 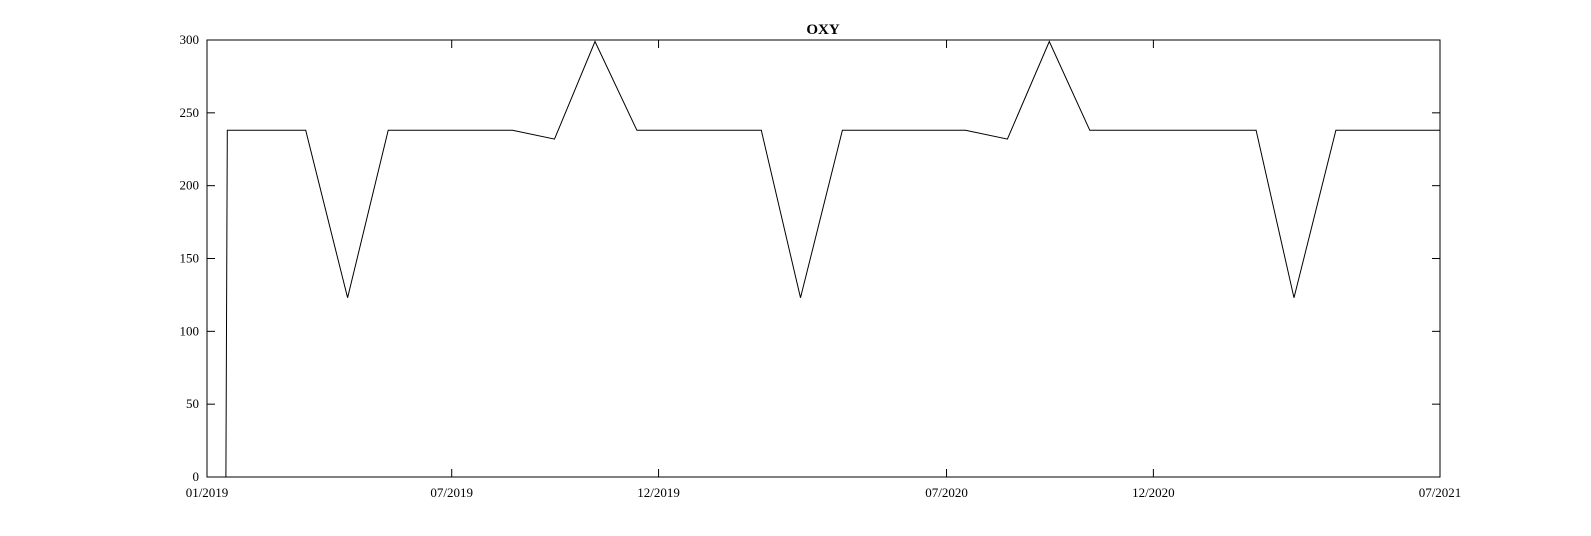 I want to click on y-tick-label: 0, so click(x=196, y=476).